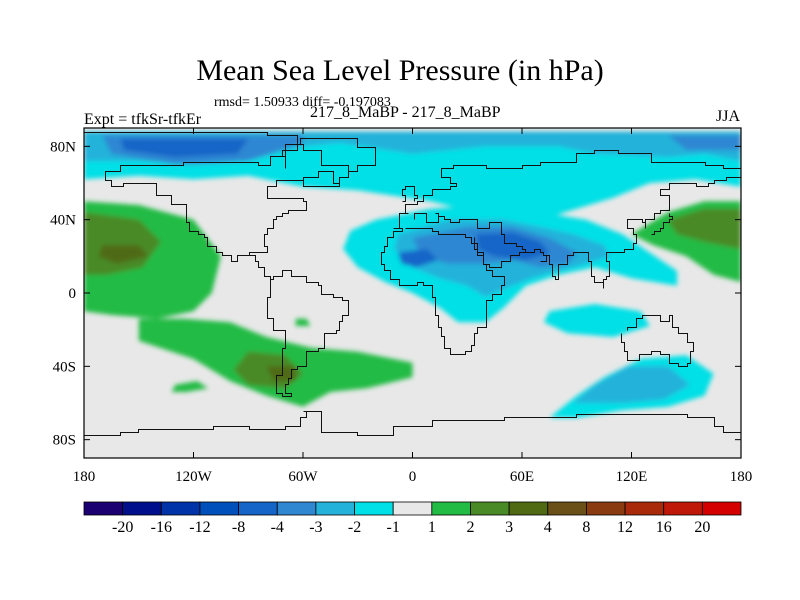 The width and height of the screenshot is (800, 600). Describe the element at coordinates (393, 527) in the screenshot. I see `colorbar-label: -1` at that location.